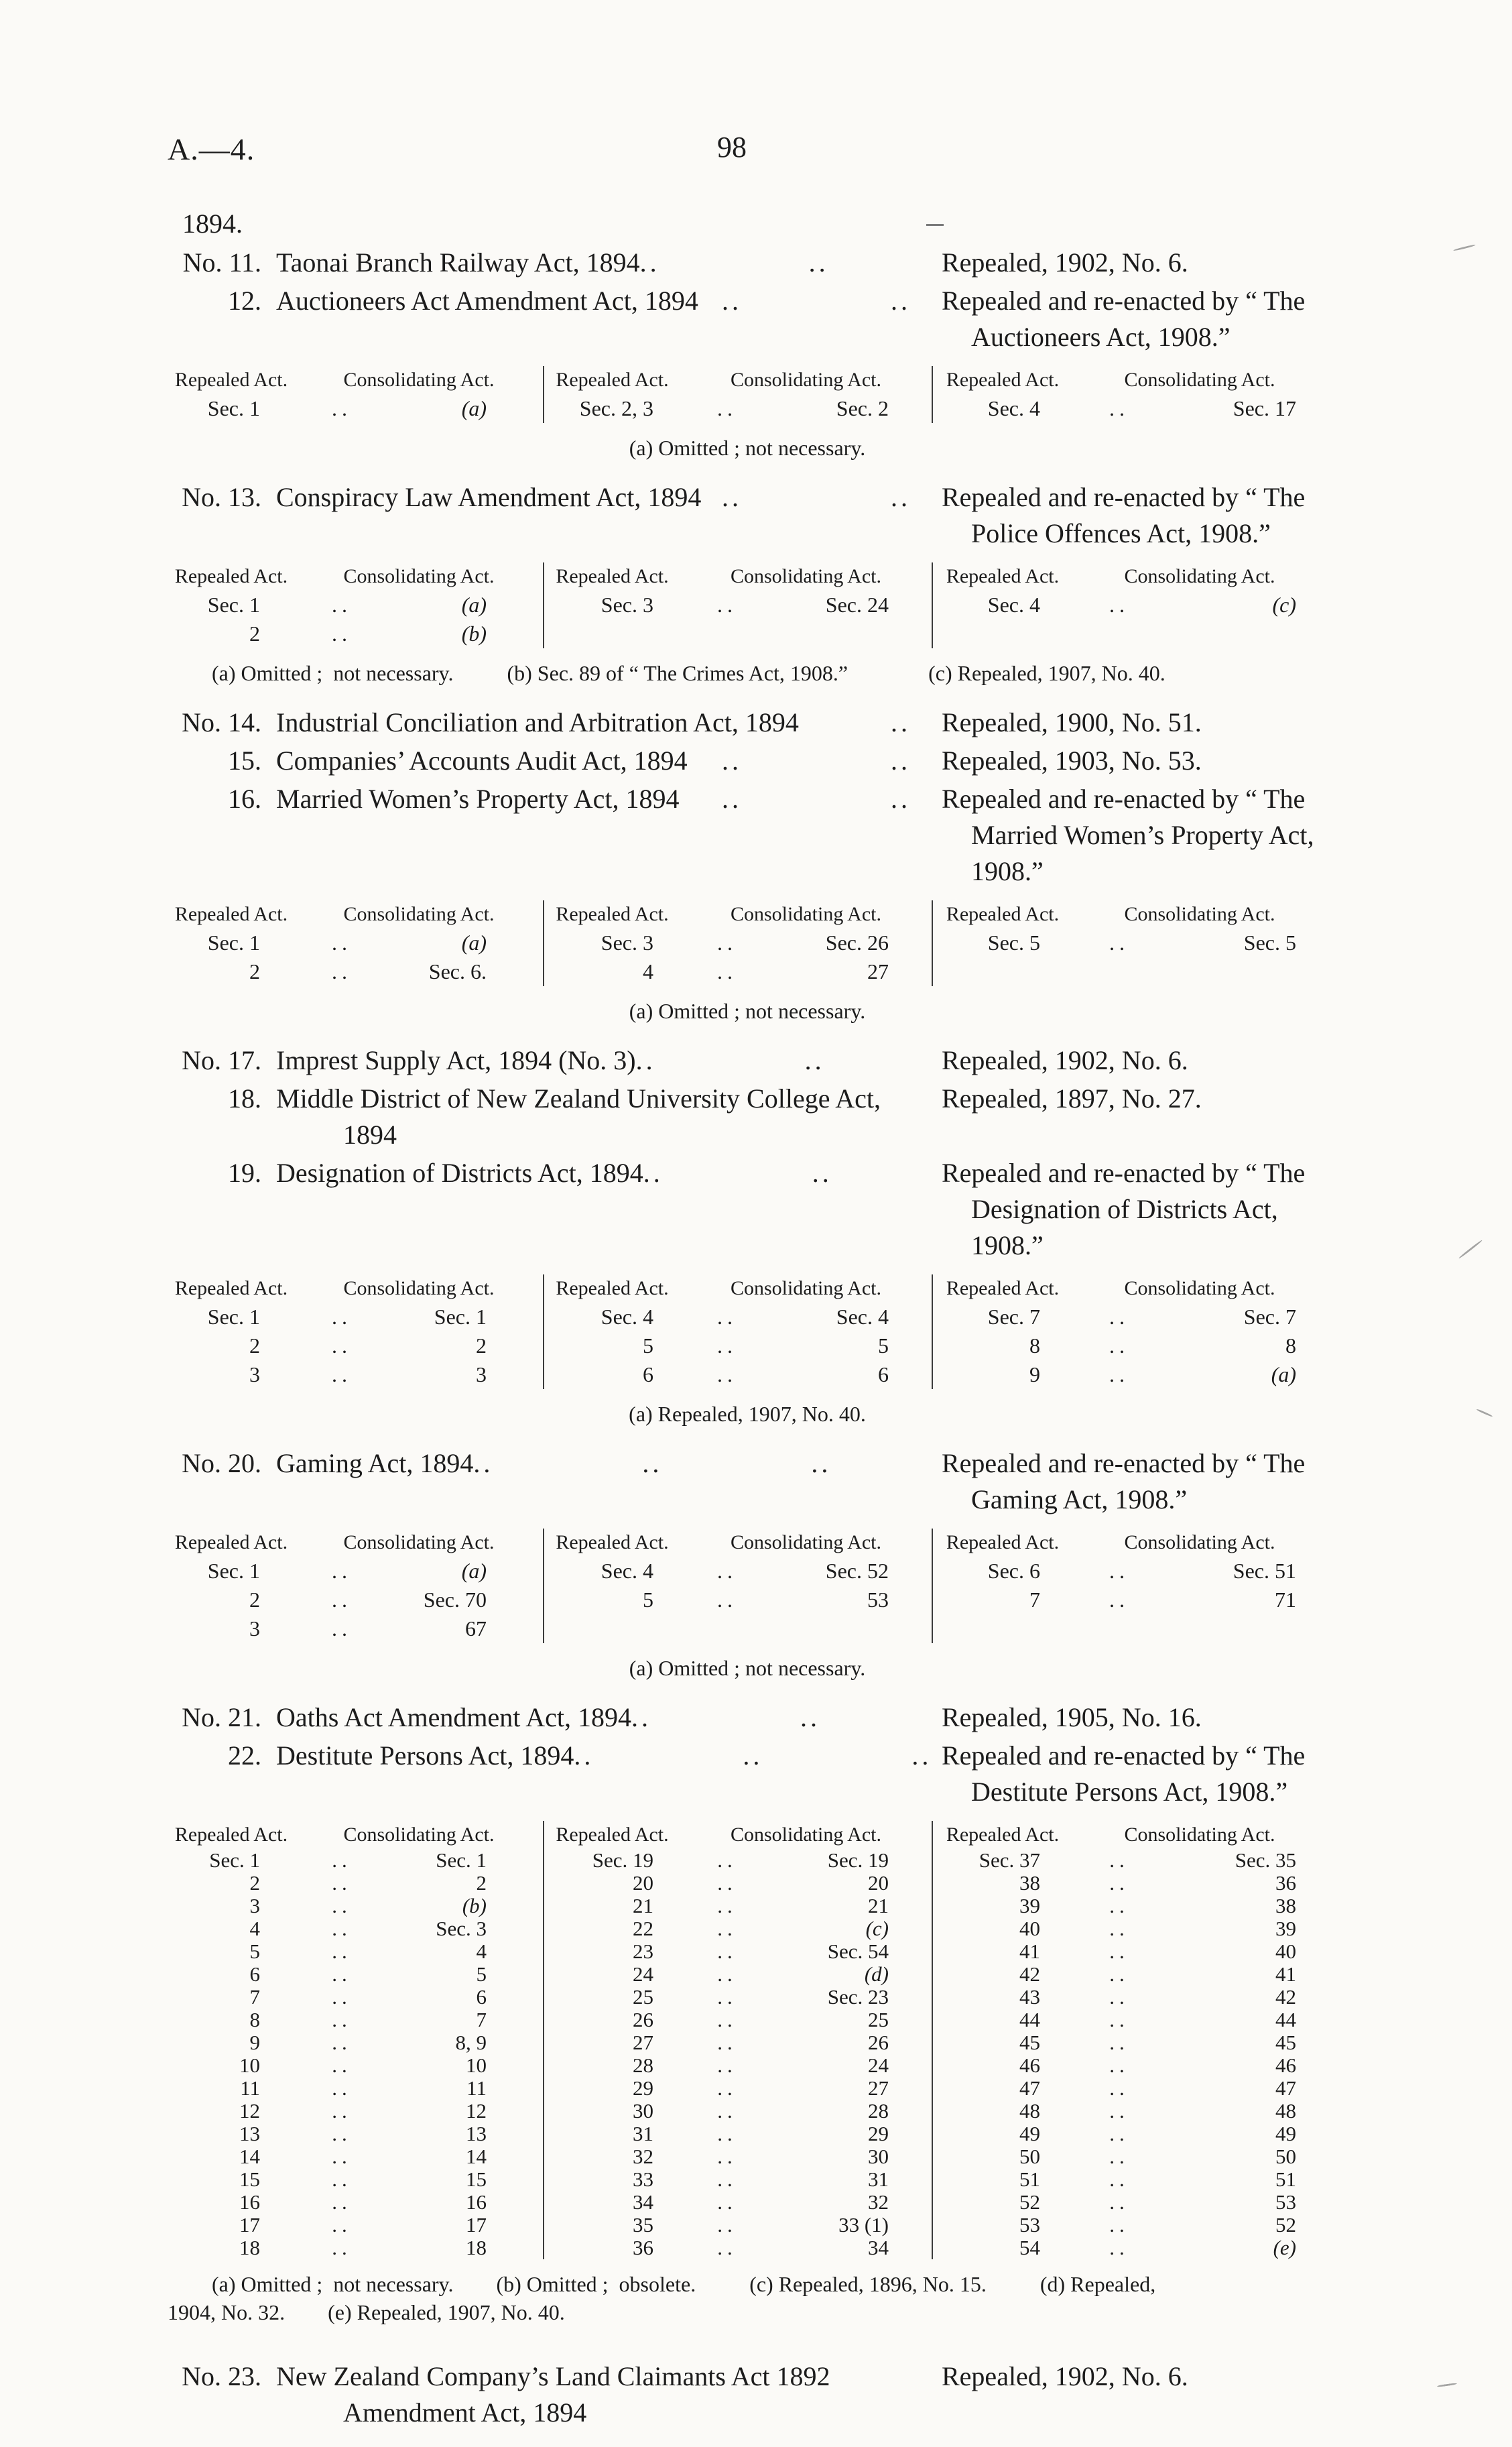  Describe the element at coordinates (1065, 262) in the screenshot. I see `disposition-line: Repealed, 1902, No. 6.` at that location.